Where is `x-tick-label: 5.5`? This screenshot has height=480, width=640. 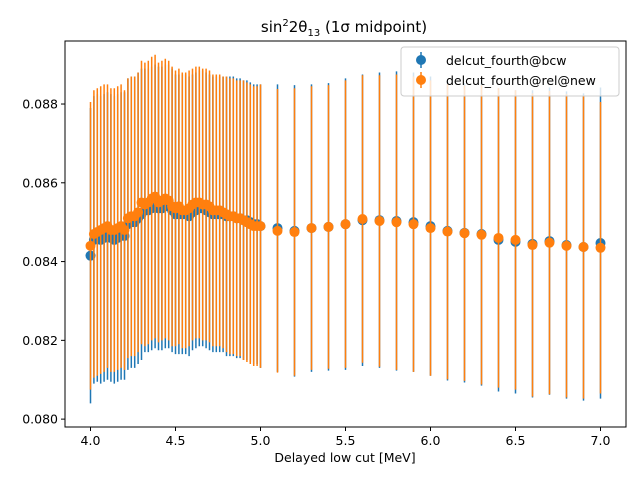 x-tick-label: 5.5 is located at coordinates (346, 440).